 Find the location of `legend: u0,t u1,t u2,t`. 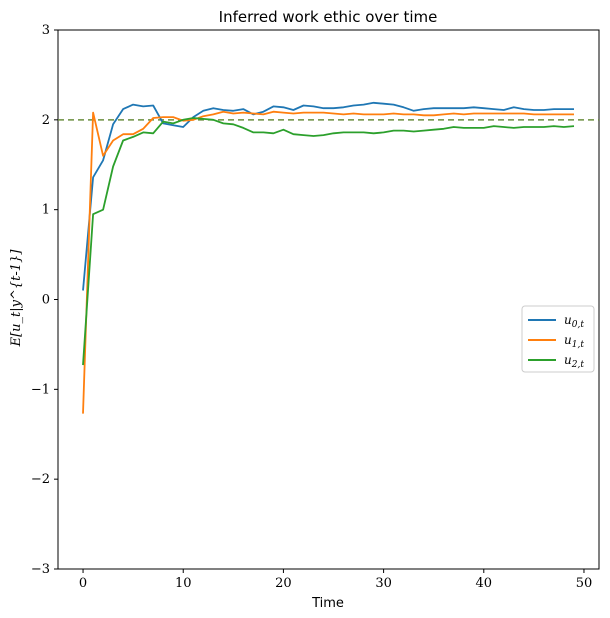

legend: u0,t u1,t u2,t is located at coordinates (558, 339).